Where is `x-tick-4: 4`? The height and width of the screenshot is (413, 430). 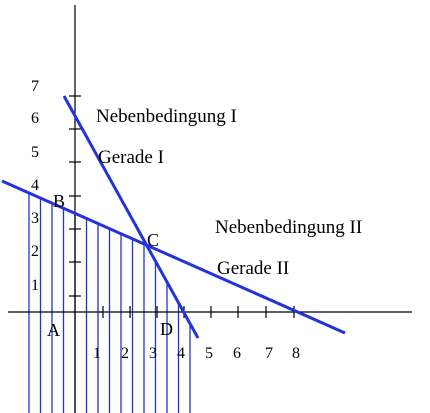 x-tick-4: 4 is located at coordinates (181, 353).